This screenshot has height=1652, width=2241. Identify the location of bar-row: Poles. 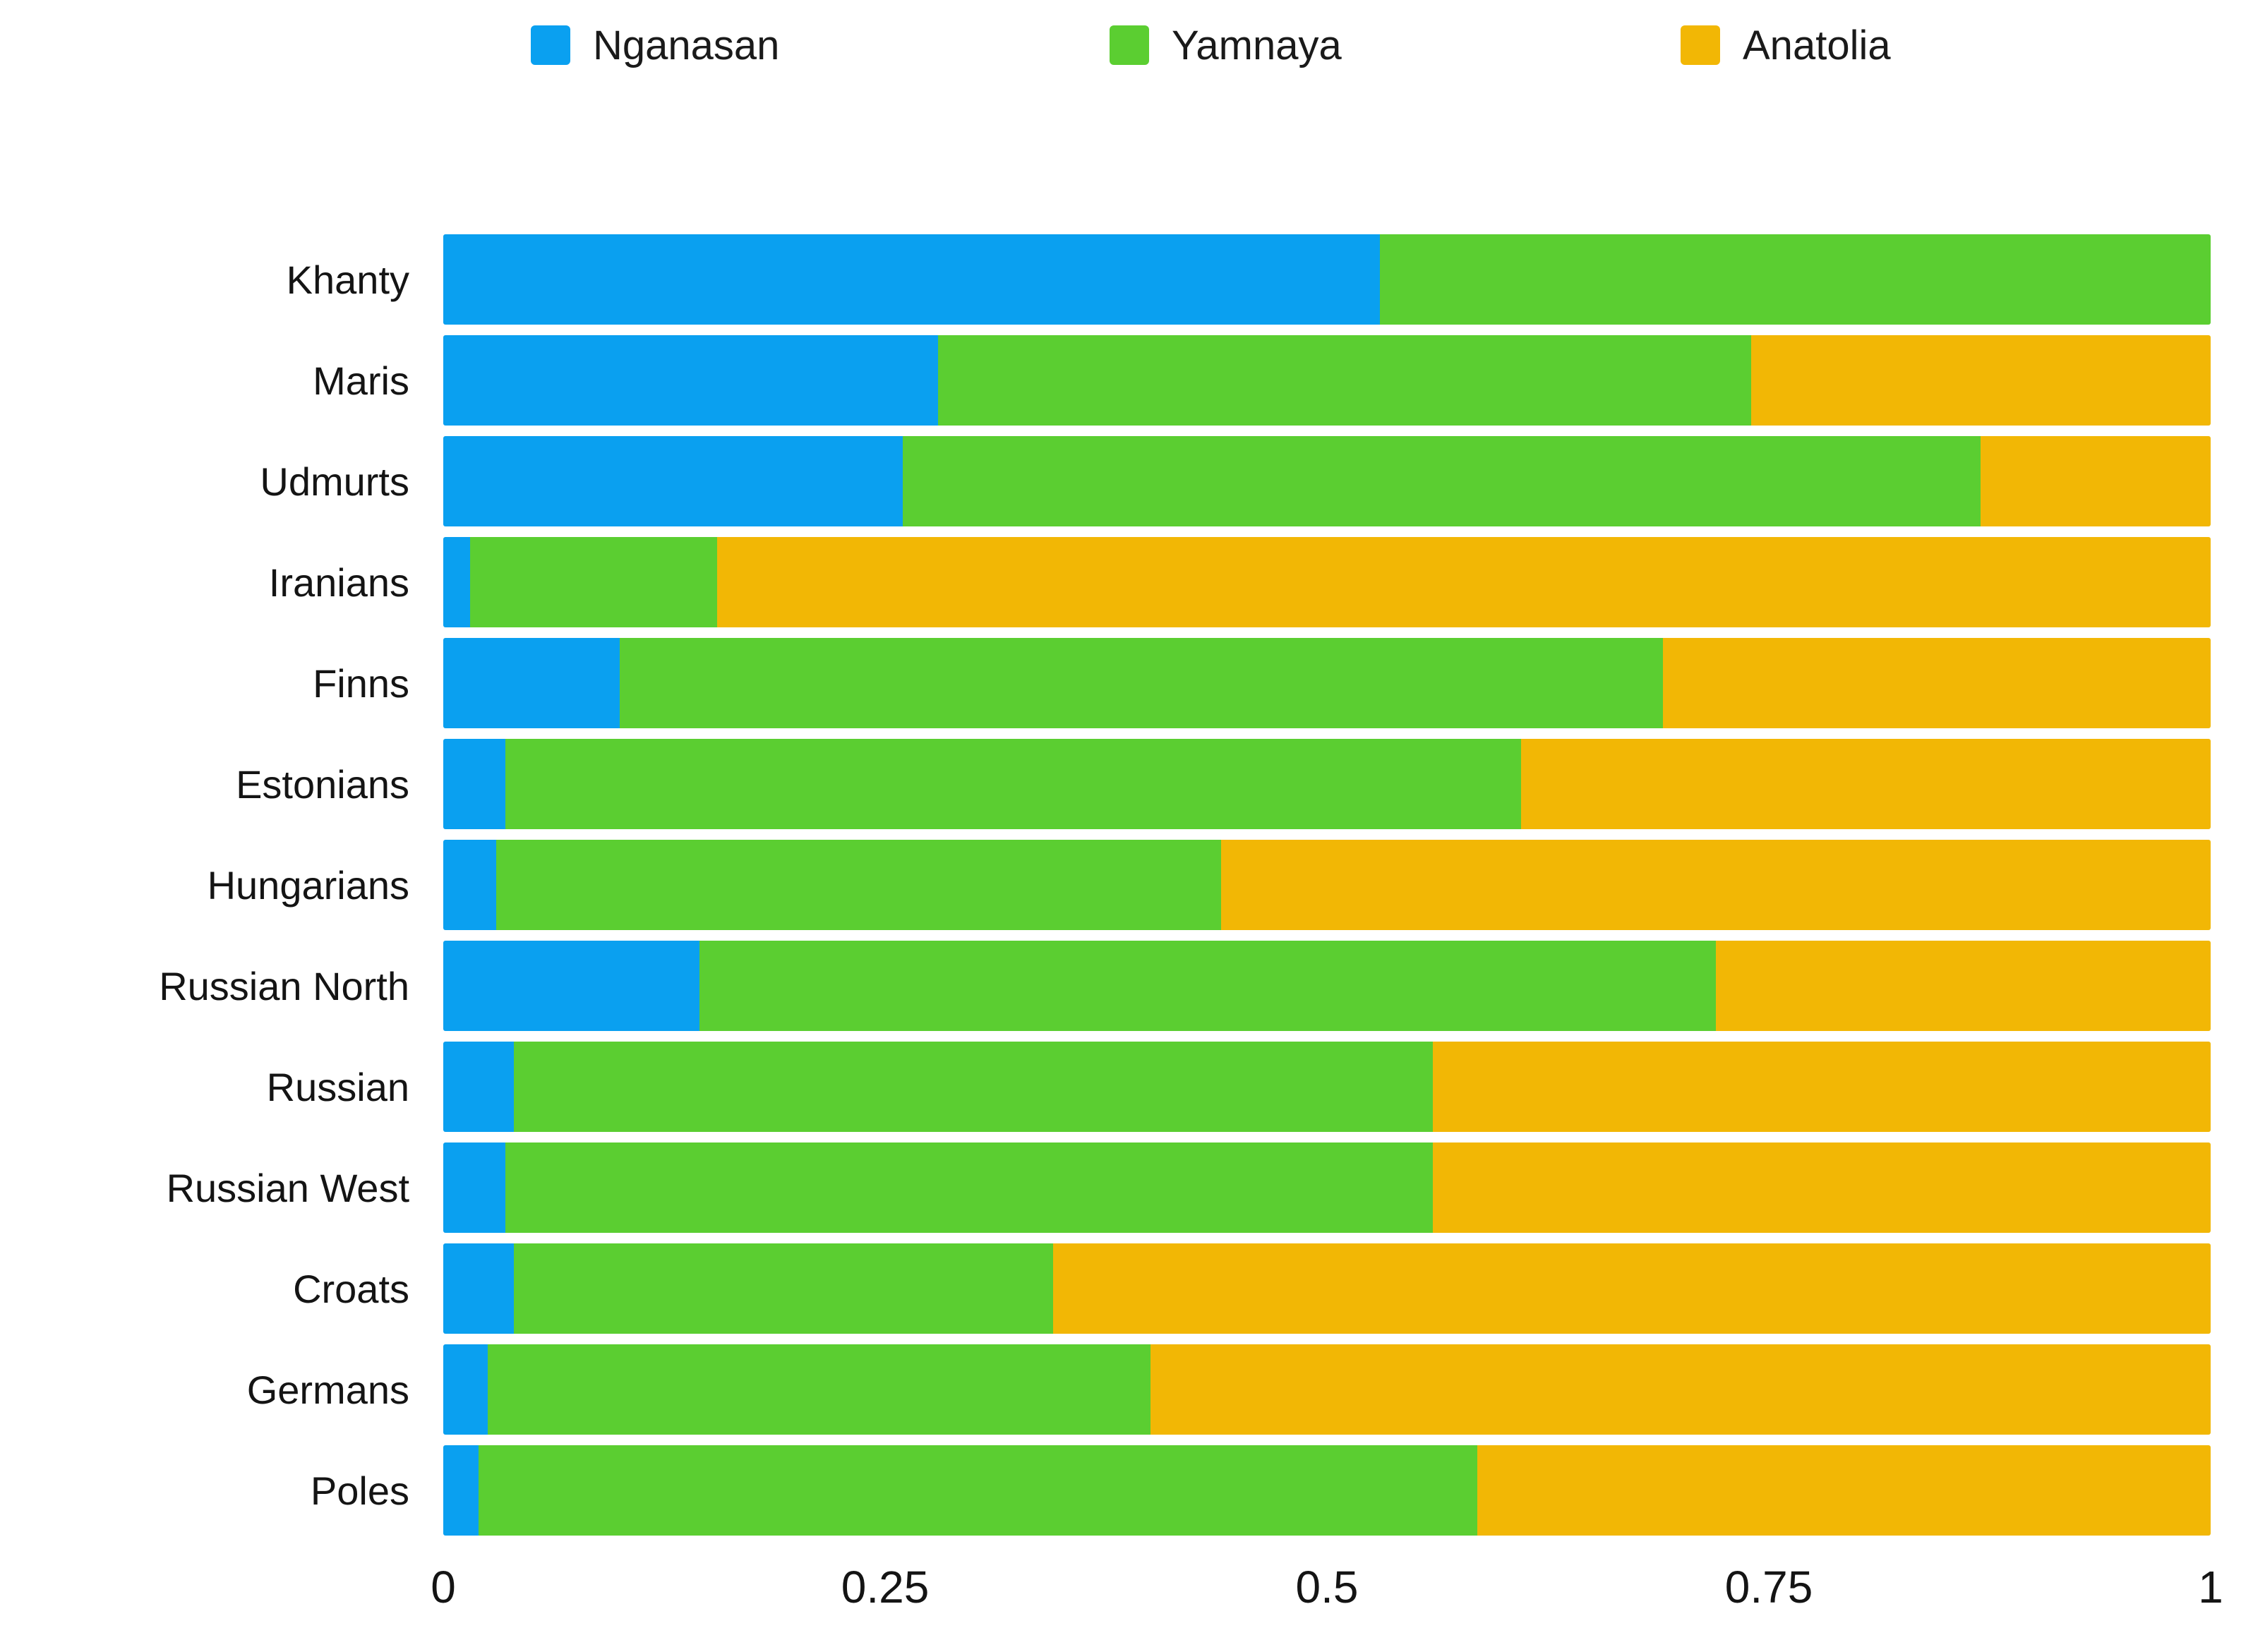
(1120, 1491).